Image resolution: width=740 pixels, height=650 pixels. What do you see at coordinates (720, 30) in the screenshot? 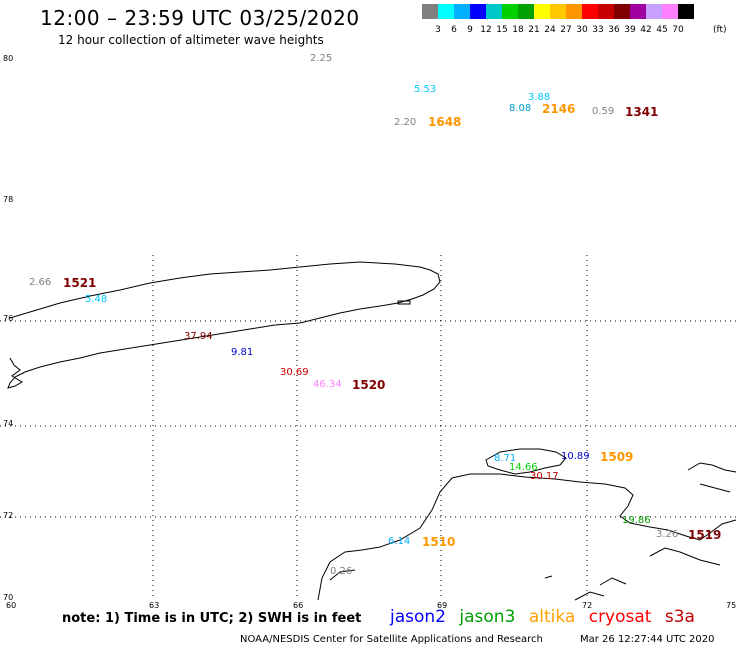
I see `legend-unit: (ft)` at bounding box center [720, 30].